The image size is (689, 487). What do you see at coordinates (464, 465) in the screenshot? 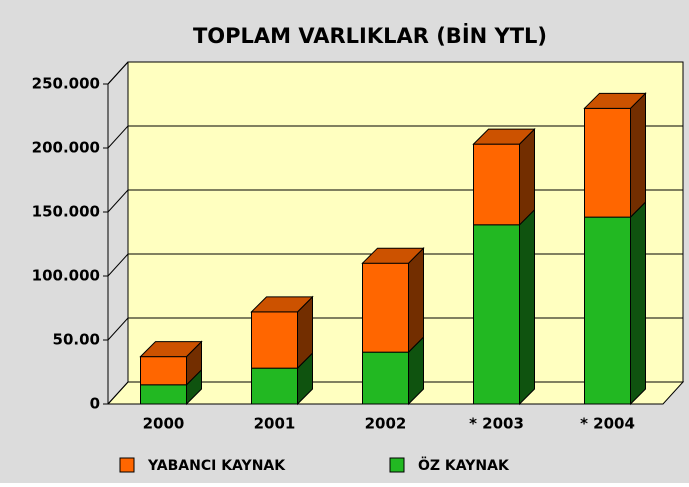
I see `legend-label: ÖZ KAYNAK` at bounding box center [464, 465].